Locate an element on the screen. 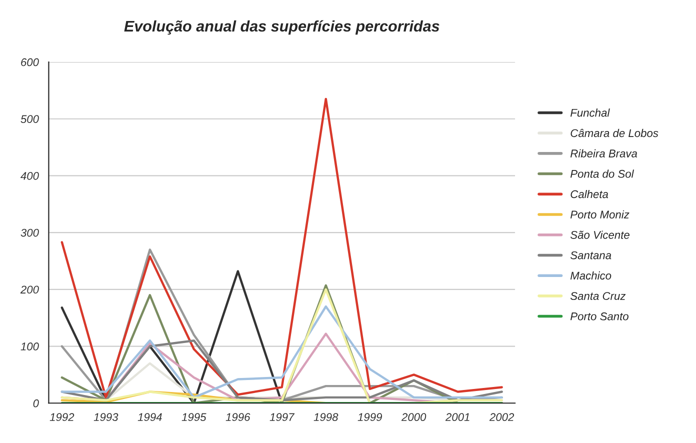 This screenshot has height=443, width=696. x-tick-label: 1993 is located at coordinates (106, 417).